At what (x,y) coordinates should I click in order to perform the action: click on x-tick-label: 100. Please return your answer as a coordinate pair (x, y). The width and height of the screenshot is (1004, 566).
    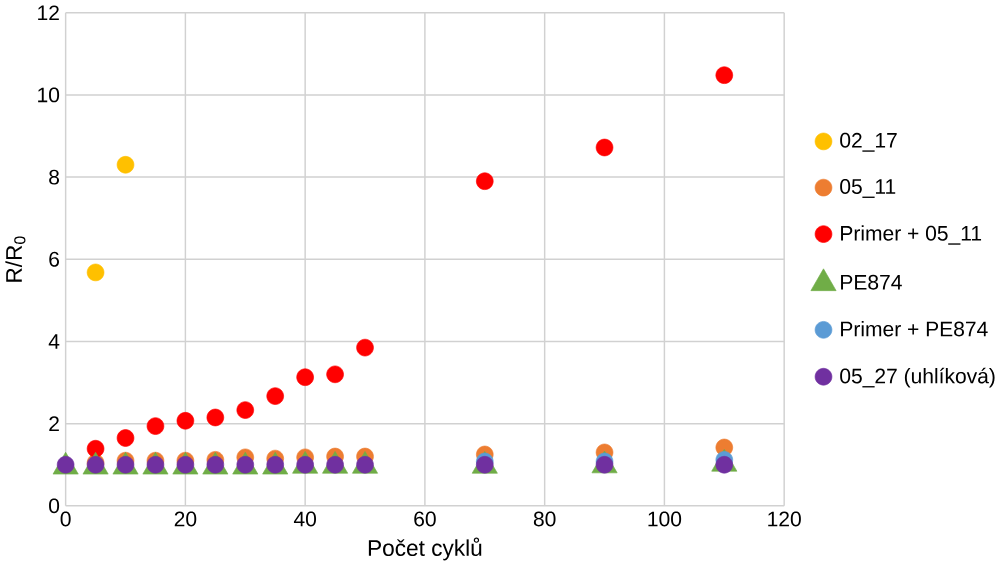
    Looking at the image, I should click on (665, 519).